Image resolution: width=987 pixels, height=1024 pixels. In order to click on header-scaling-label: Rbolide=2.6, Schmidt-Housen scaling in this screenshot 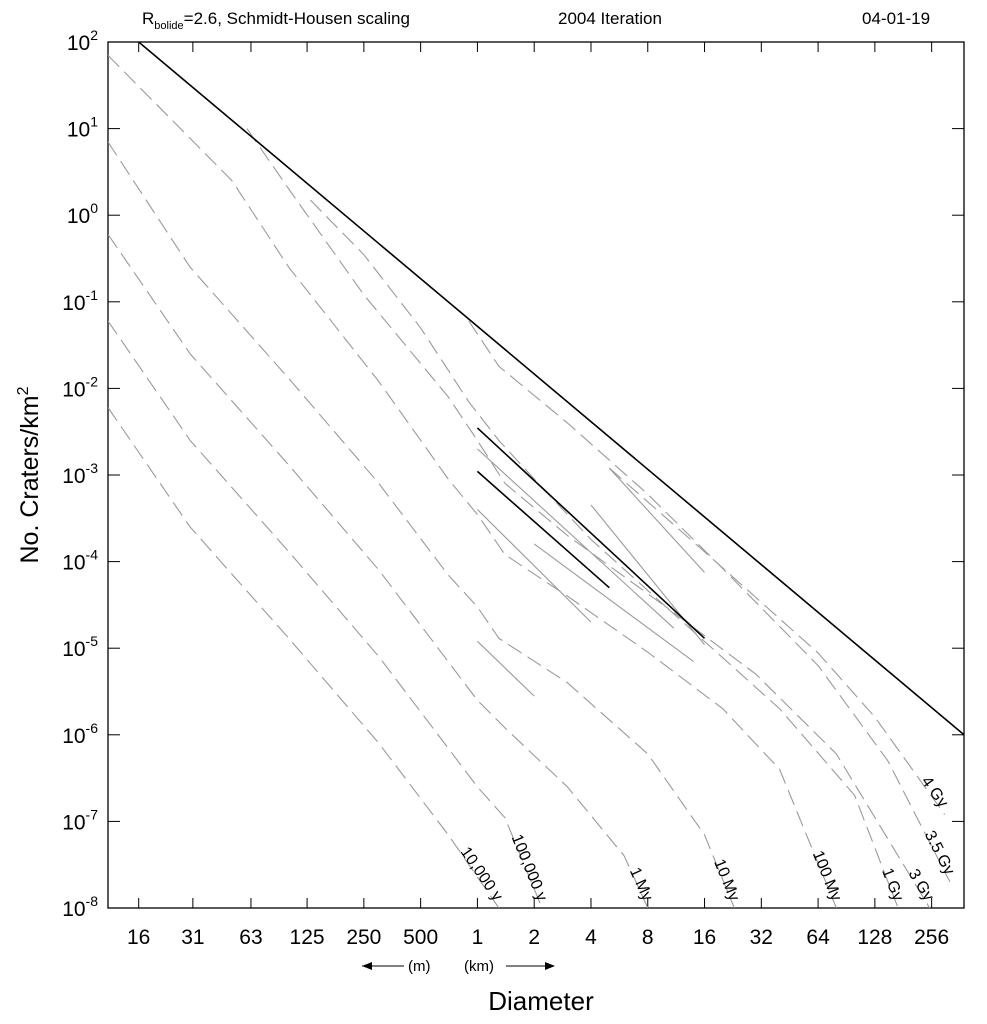, I will do `click(276, 20)`.